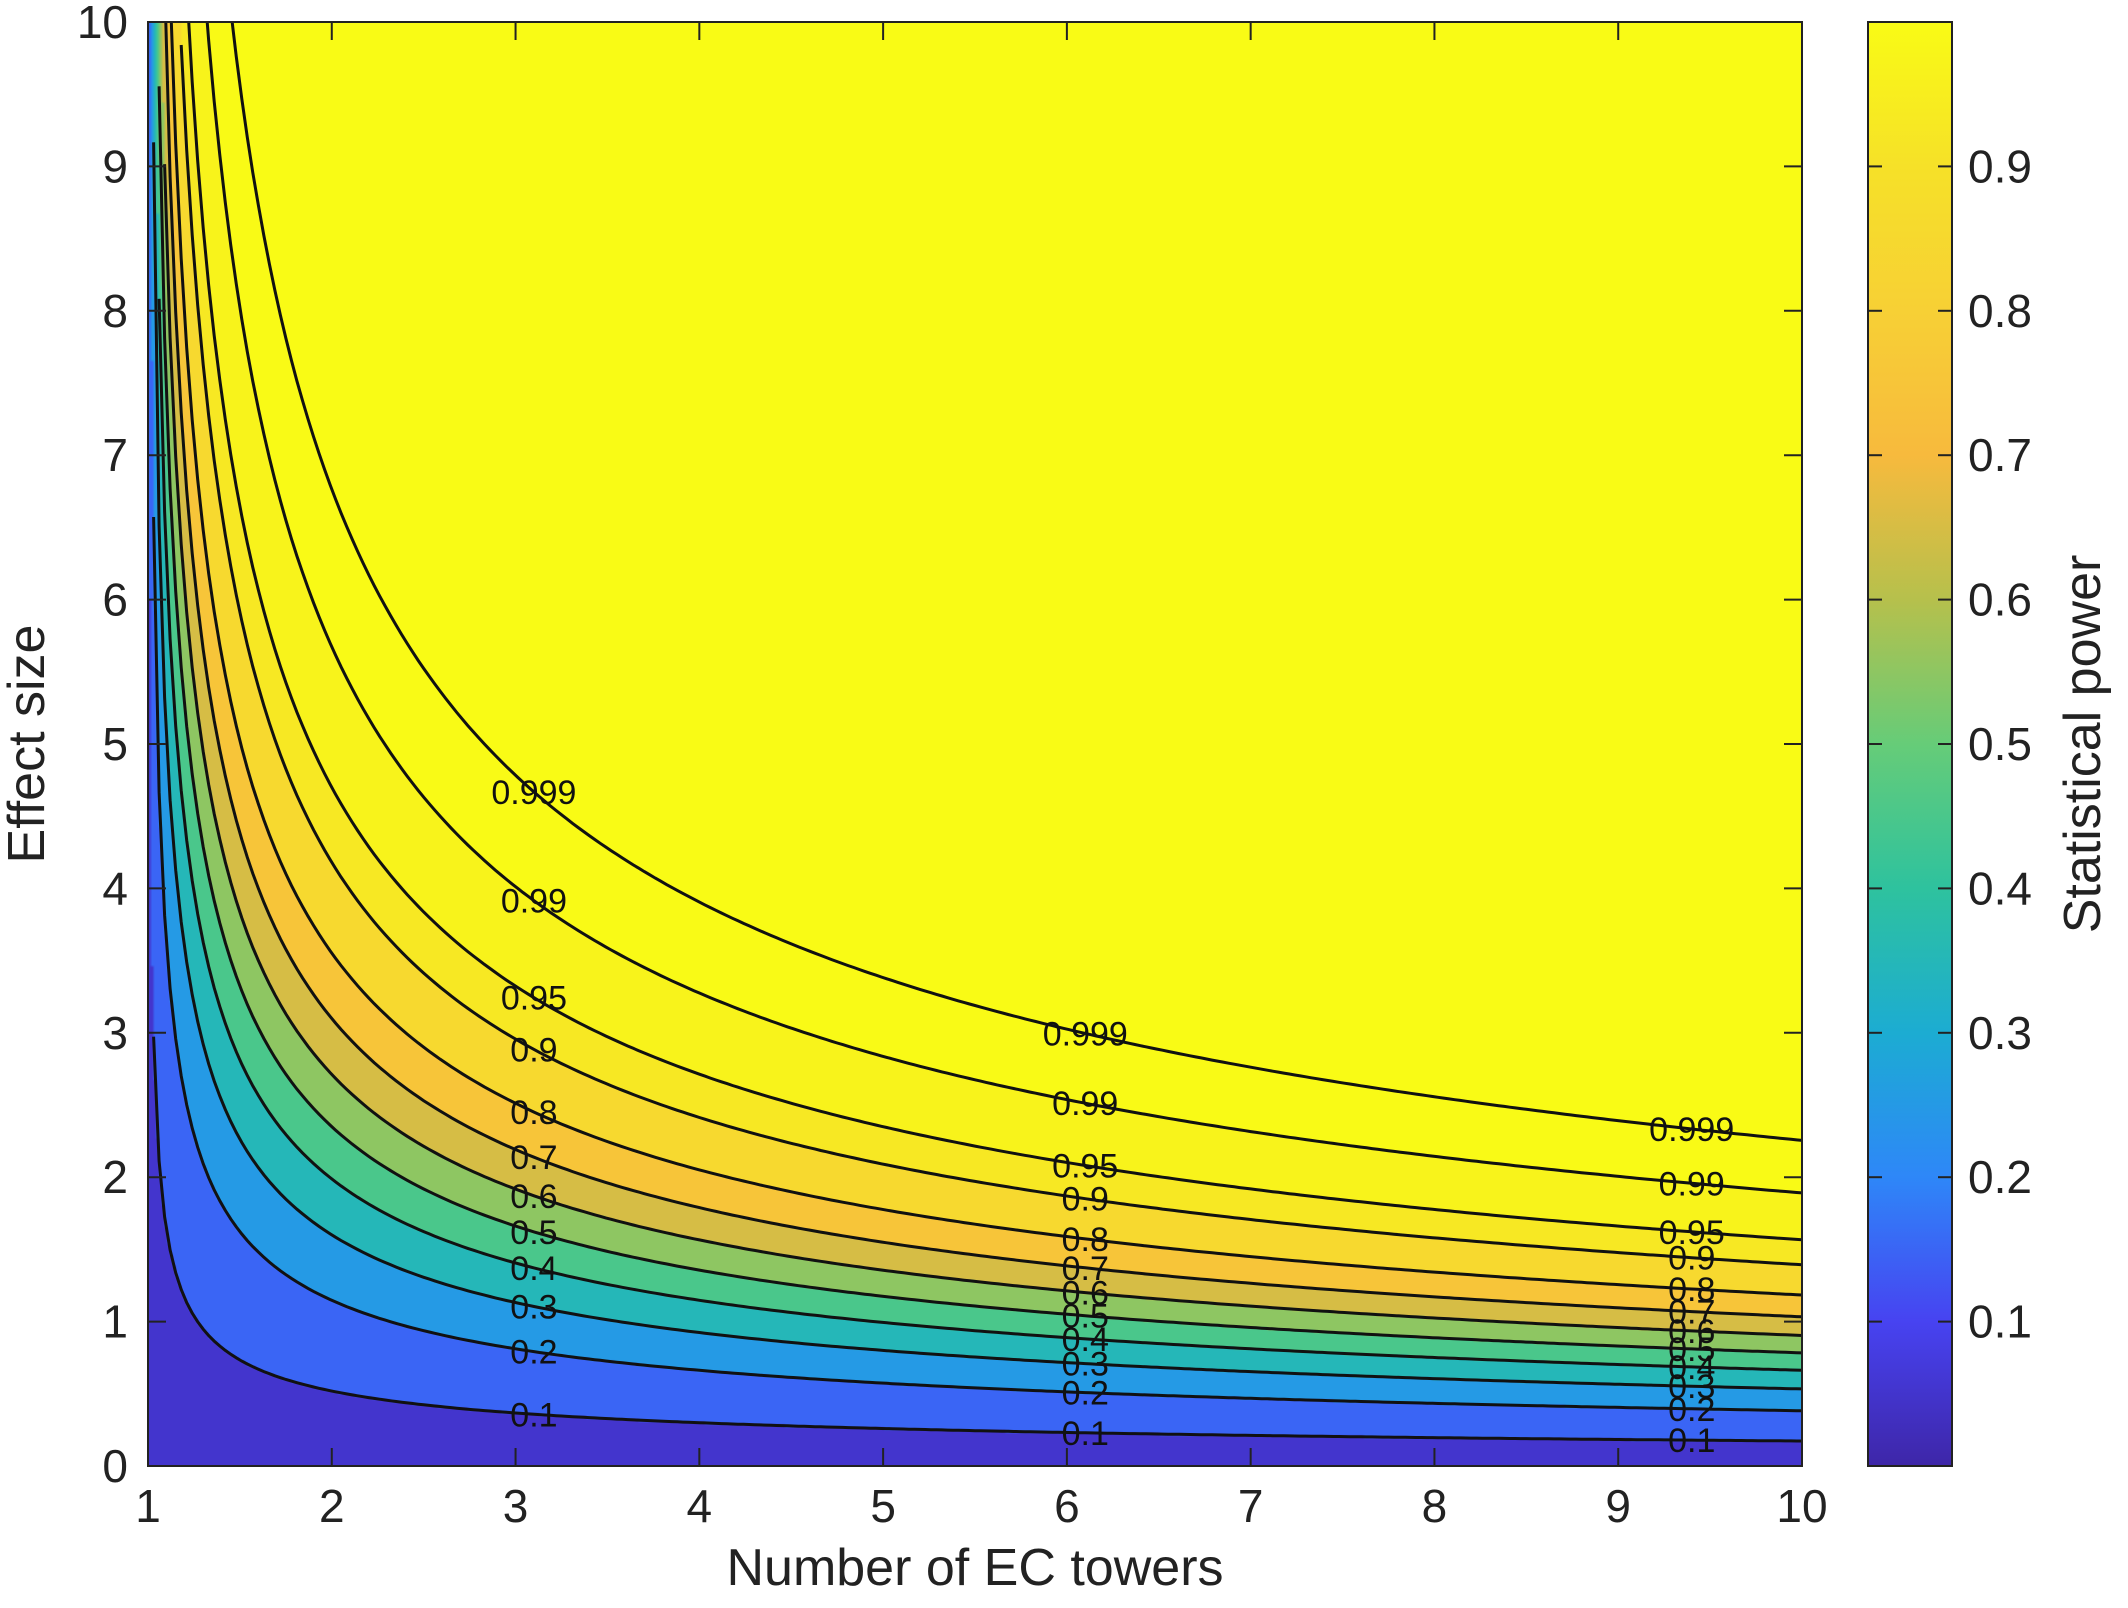 The height and width of the screenshot is (1608, 2128). Describe the element at coordinates (115, 1466) in the screenshot. I see `y-tick-label: 0` at that location.